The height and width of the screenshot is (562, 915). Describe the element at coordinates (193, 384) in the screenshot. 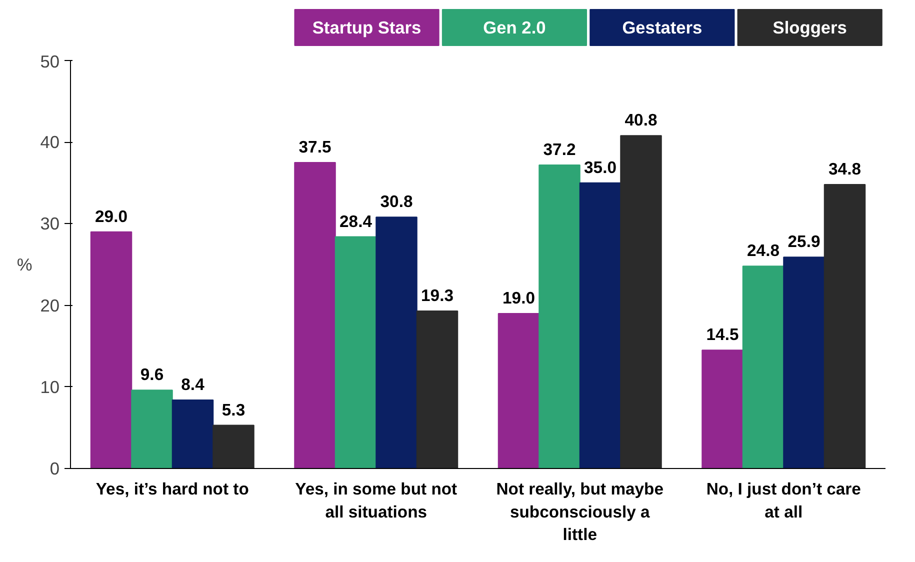

I see `data-label: 8.4` at that location.